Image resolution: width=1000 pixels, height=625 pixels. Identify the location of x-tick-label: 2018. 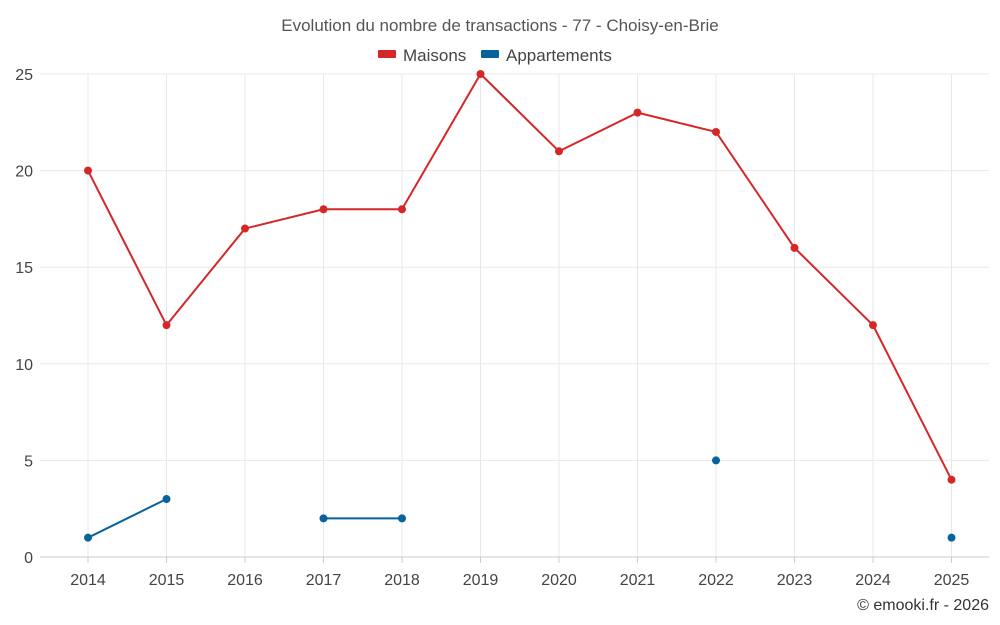
(402, 580).